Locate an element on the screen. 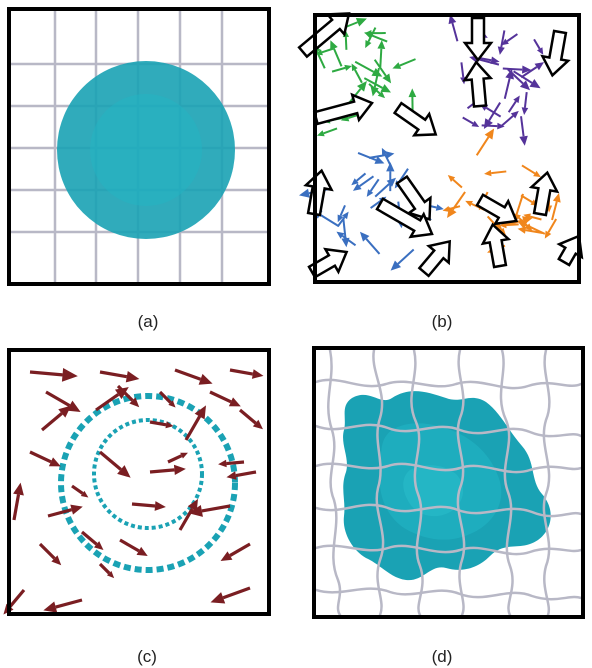 This screenshot has height=668, width=592. panel-b-caption: (b) is located at coordinates (442, 321).